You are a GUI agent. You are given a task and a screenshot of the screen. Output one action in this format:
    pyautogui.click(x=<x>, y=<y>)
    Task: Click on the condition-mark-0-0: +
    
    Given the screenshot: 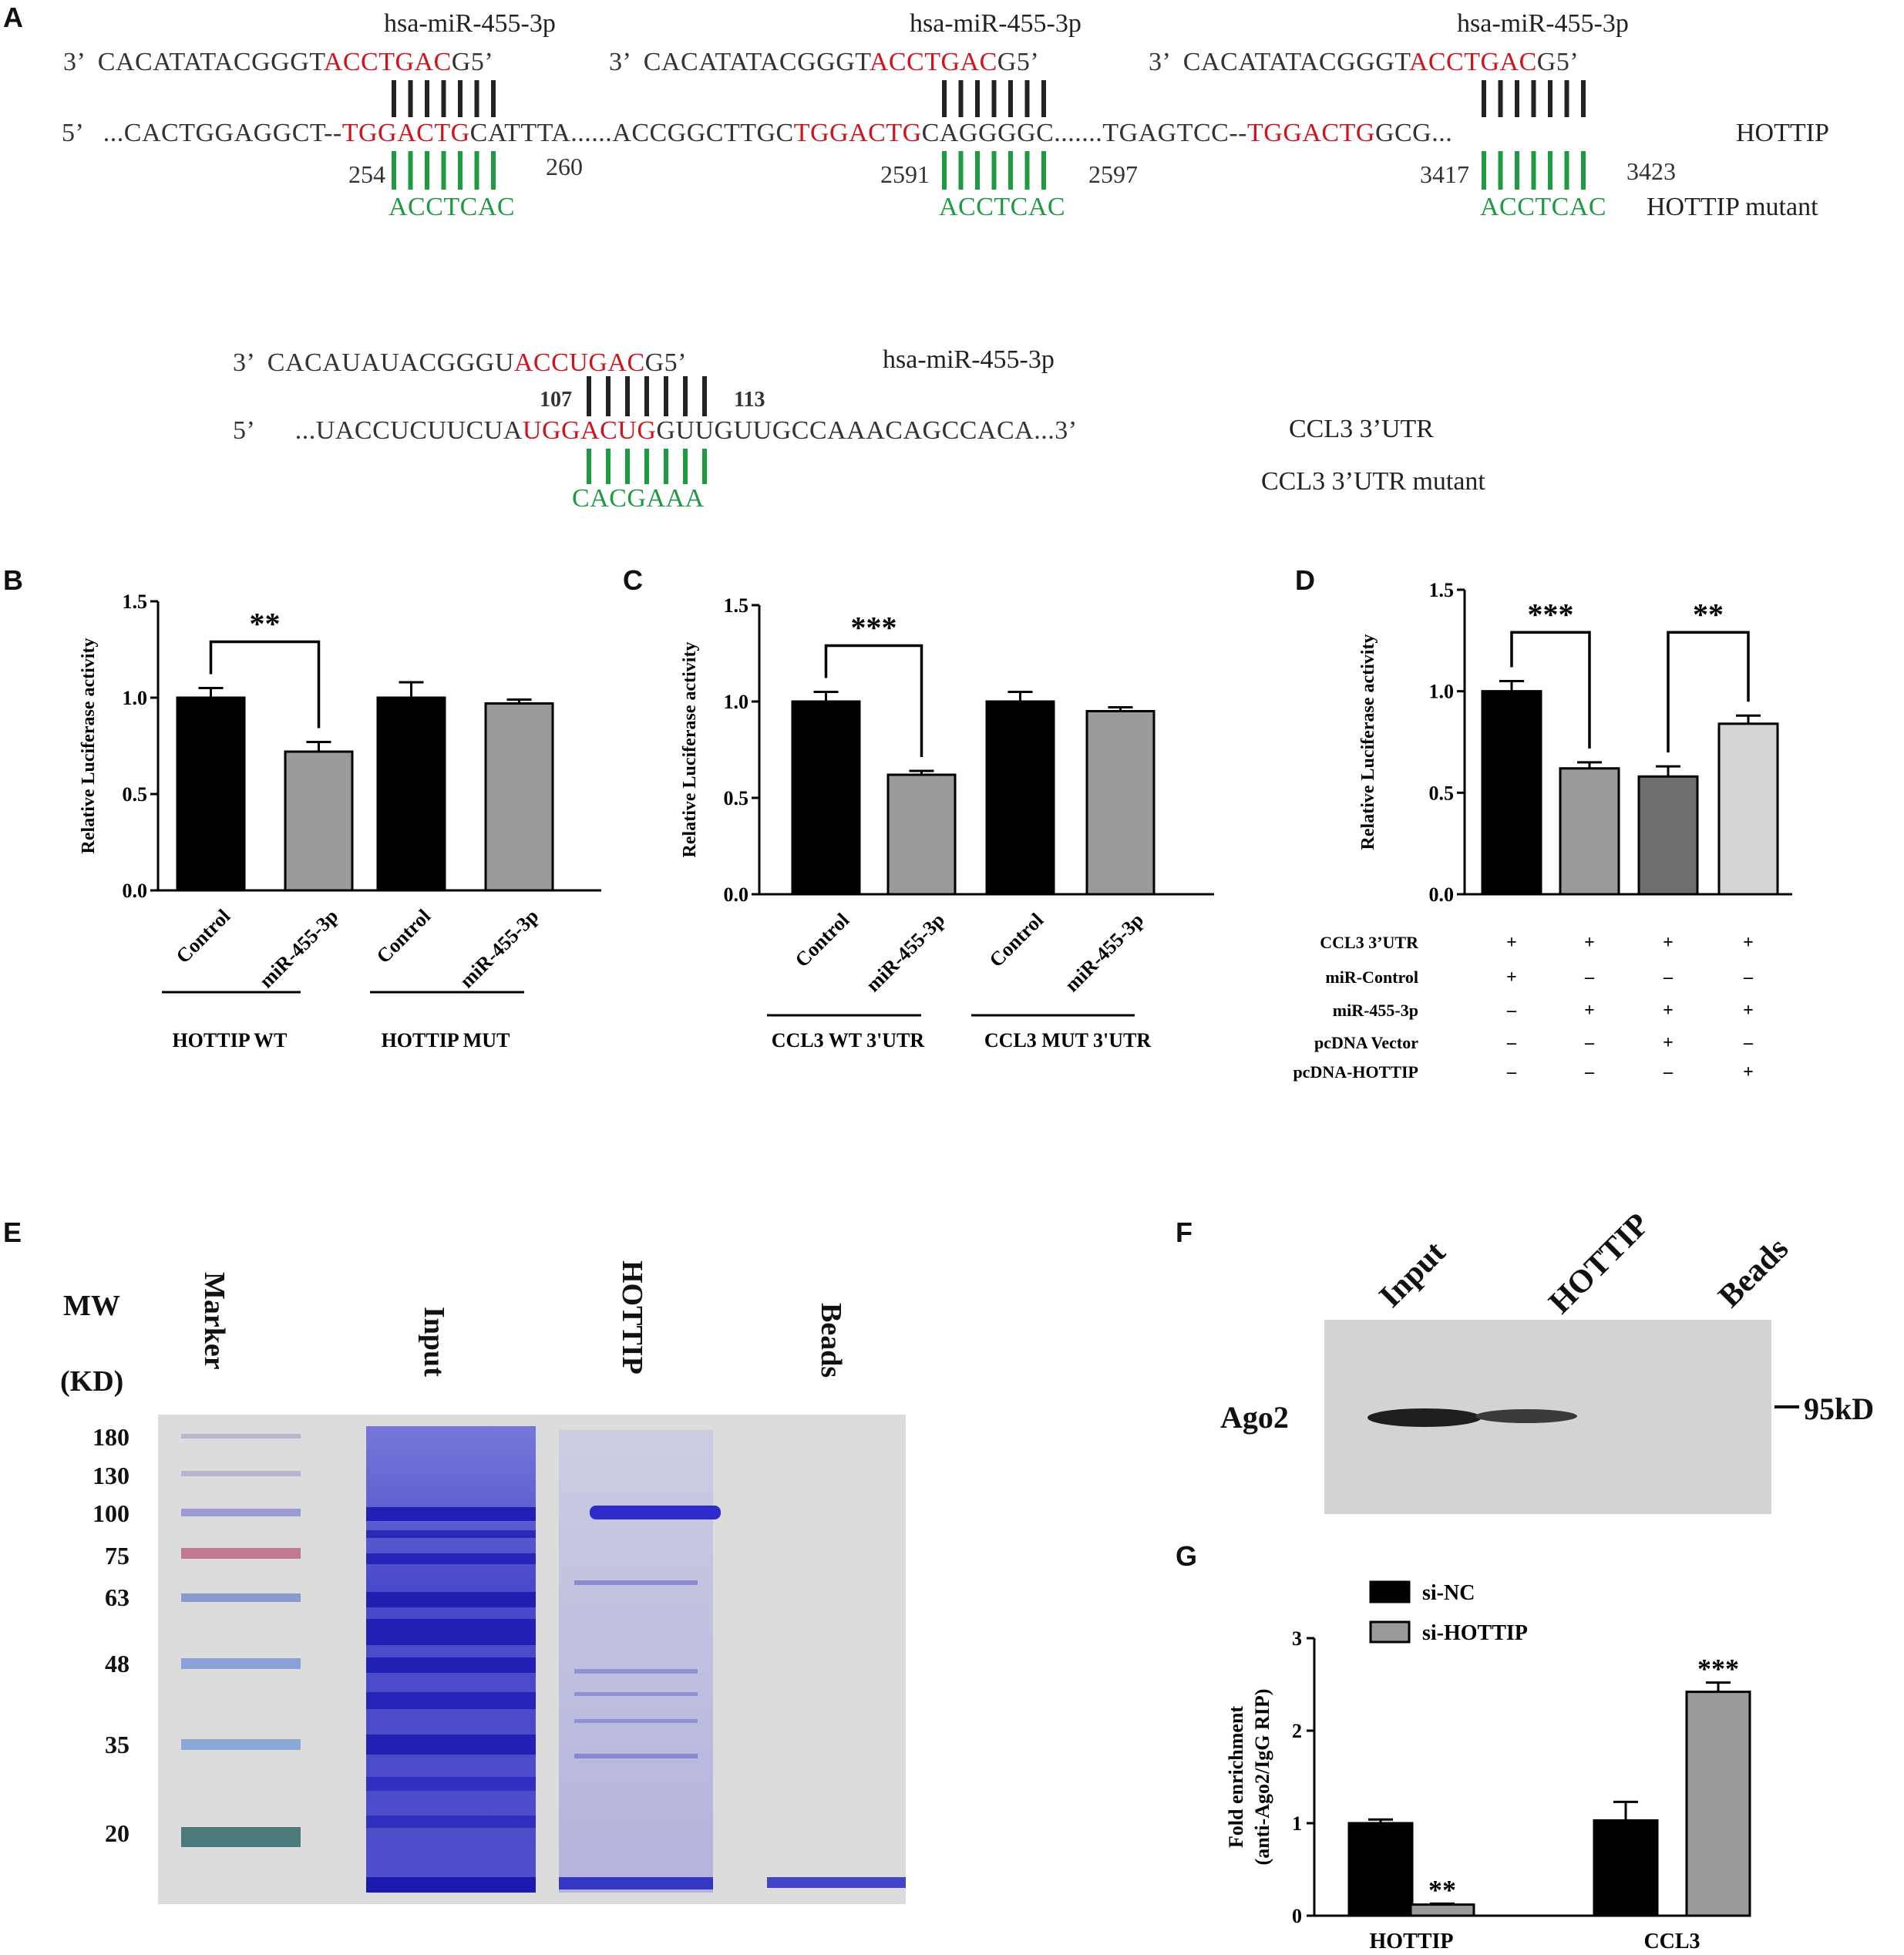 What is the action you would take?
    pyautogui.click(x=1512, y=943)
    